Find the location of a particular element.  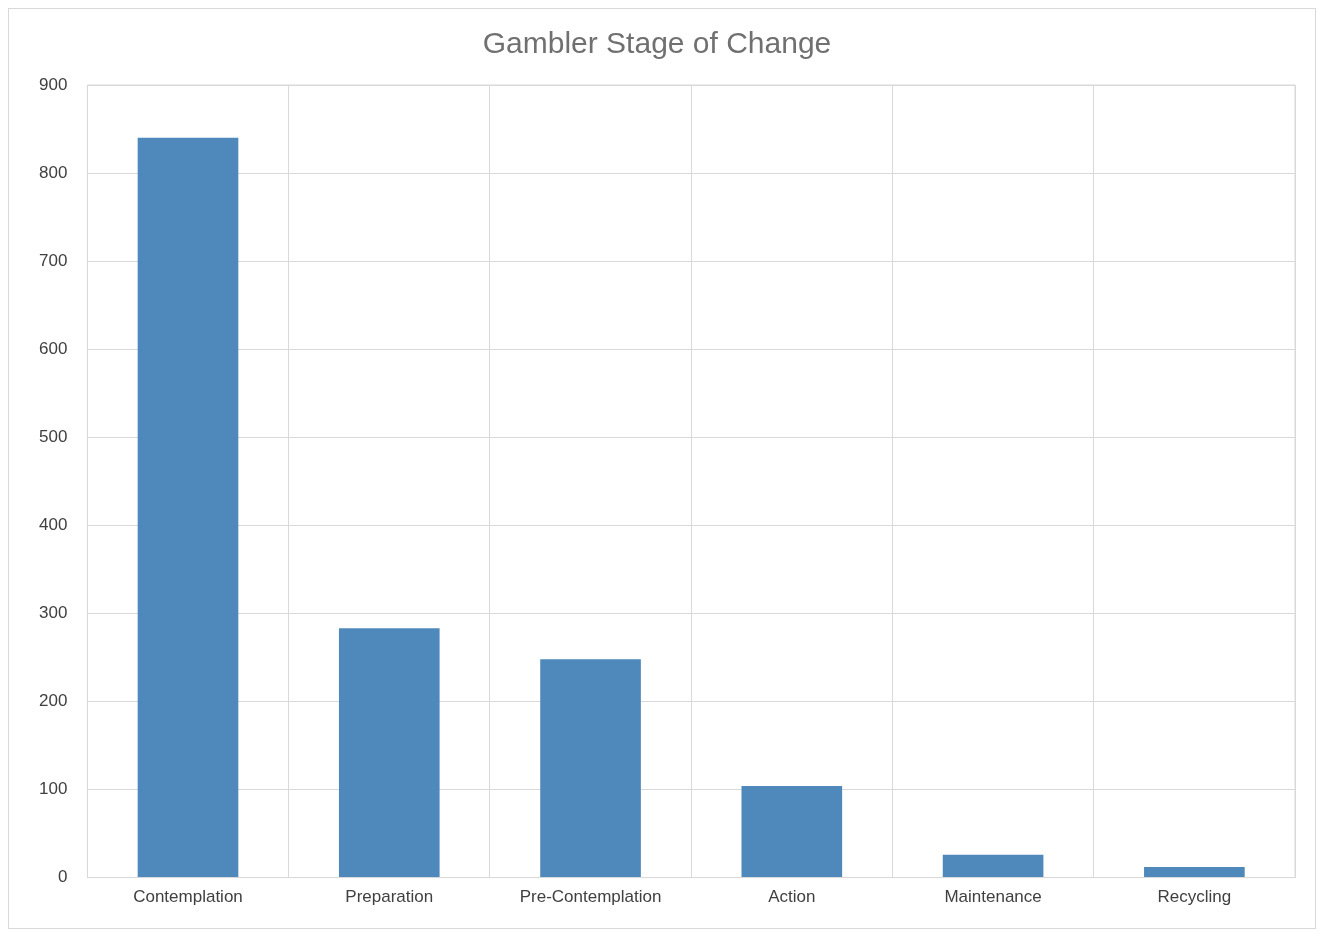

x-tick-label: Contemplation is located at coordinates (188, 897).